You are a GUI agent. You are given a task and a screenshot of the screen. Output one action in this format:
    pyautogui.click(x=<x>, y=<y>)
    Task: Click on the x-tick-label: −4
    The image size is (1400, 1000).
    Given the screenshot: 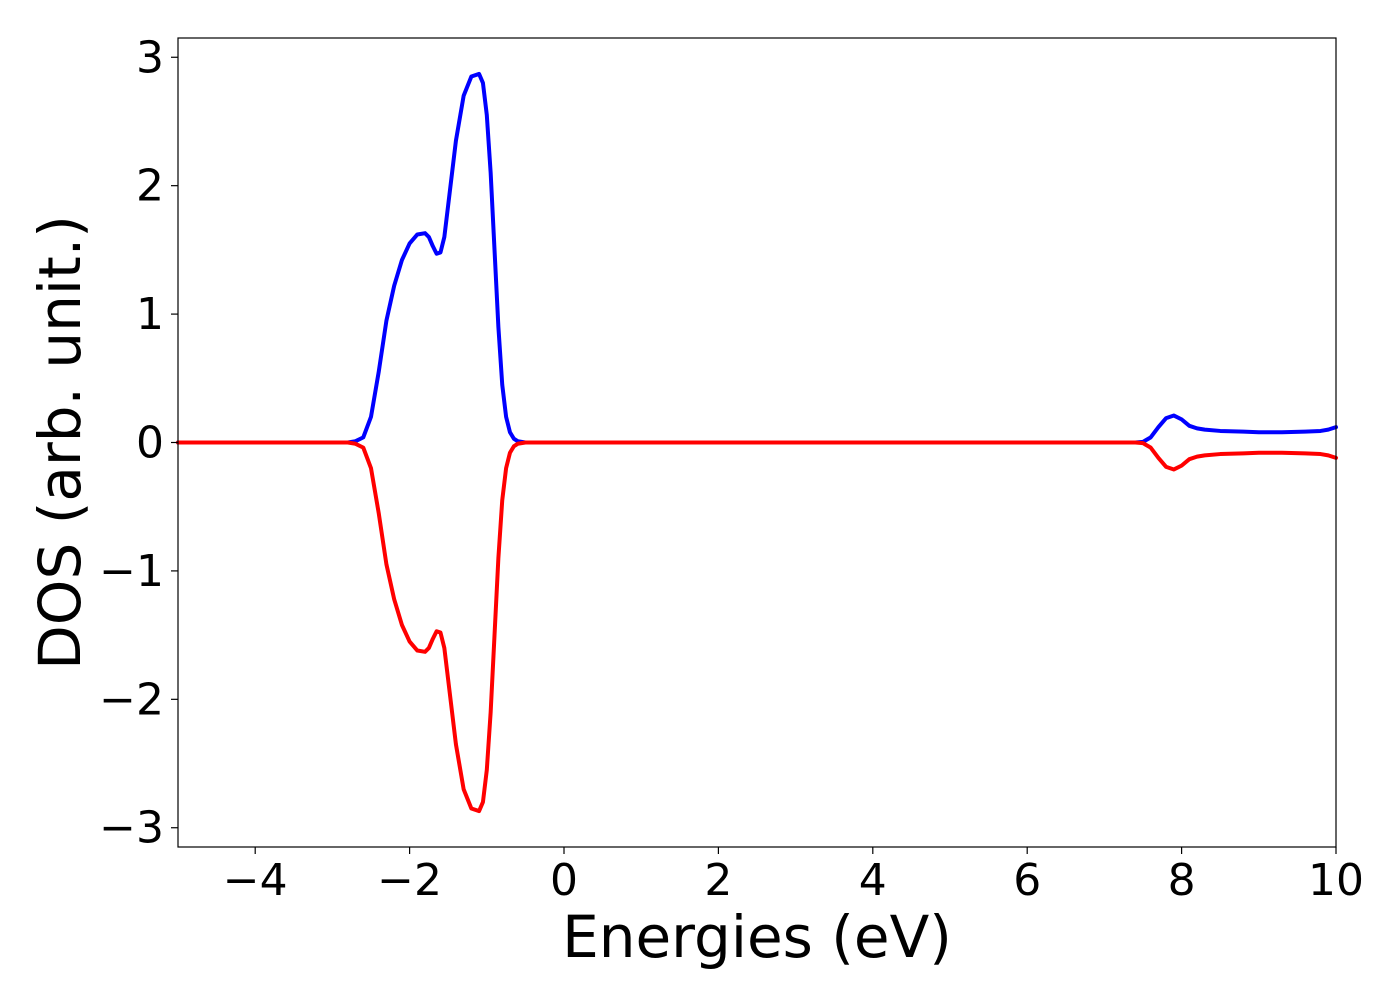 What is the action you would take?
    pyautogui.click(x=255, y=880)
    